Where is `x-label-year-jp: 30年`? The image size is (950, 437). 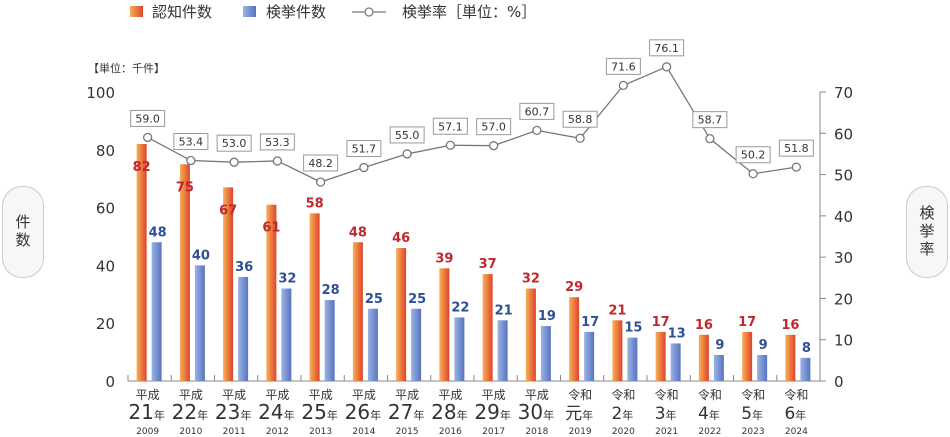
x-label-year-jp: 30年 is located at coordinates (536, 412).